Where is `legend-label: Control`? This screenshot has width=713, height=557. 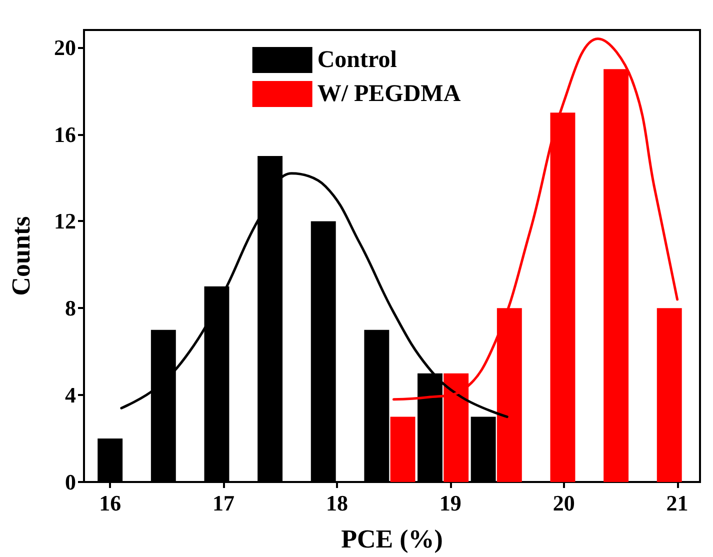
legend-label: Control is located at coordinates (357, 60).